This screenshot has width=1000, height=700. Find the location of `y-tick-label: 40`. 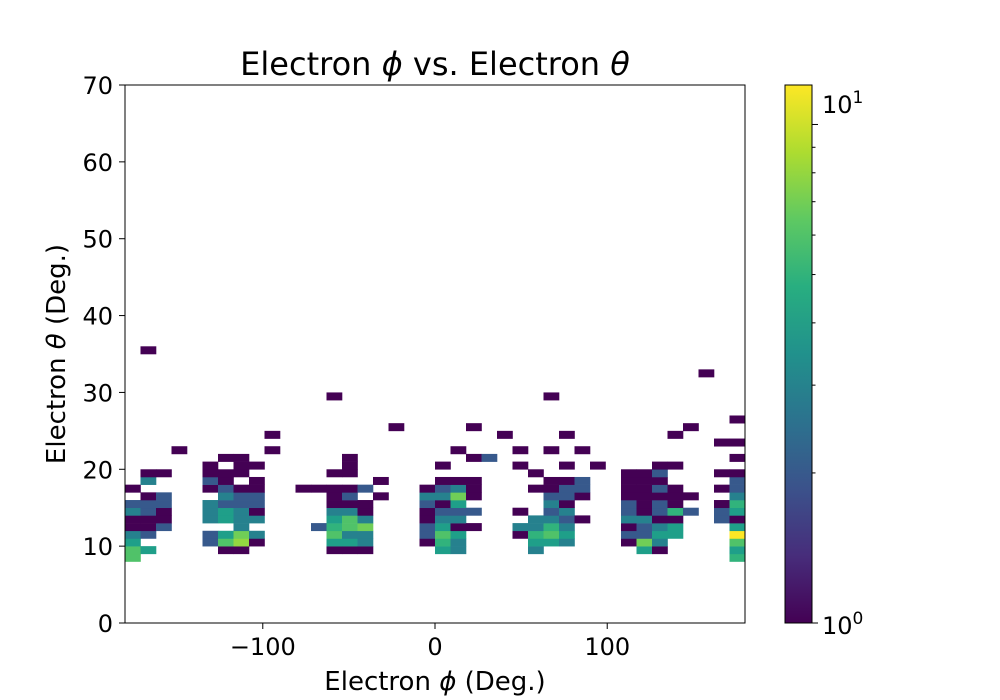

y-tick-label: 40 is located at coordinates (97, 317).